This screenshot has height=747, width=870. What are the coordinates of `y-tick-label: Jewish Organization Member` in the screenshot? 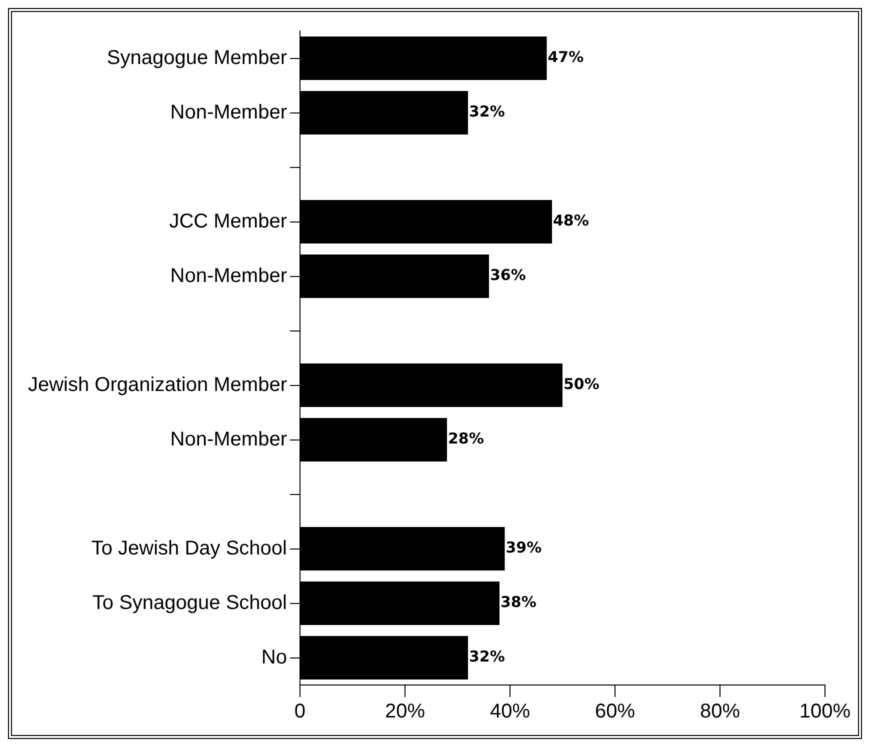 It's located at (158, 385).